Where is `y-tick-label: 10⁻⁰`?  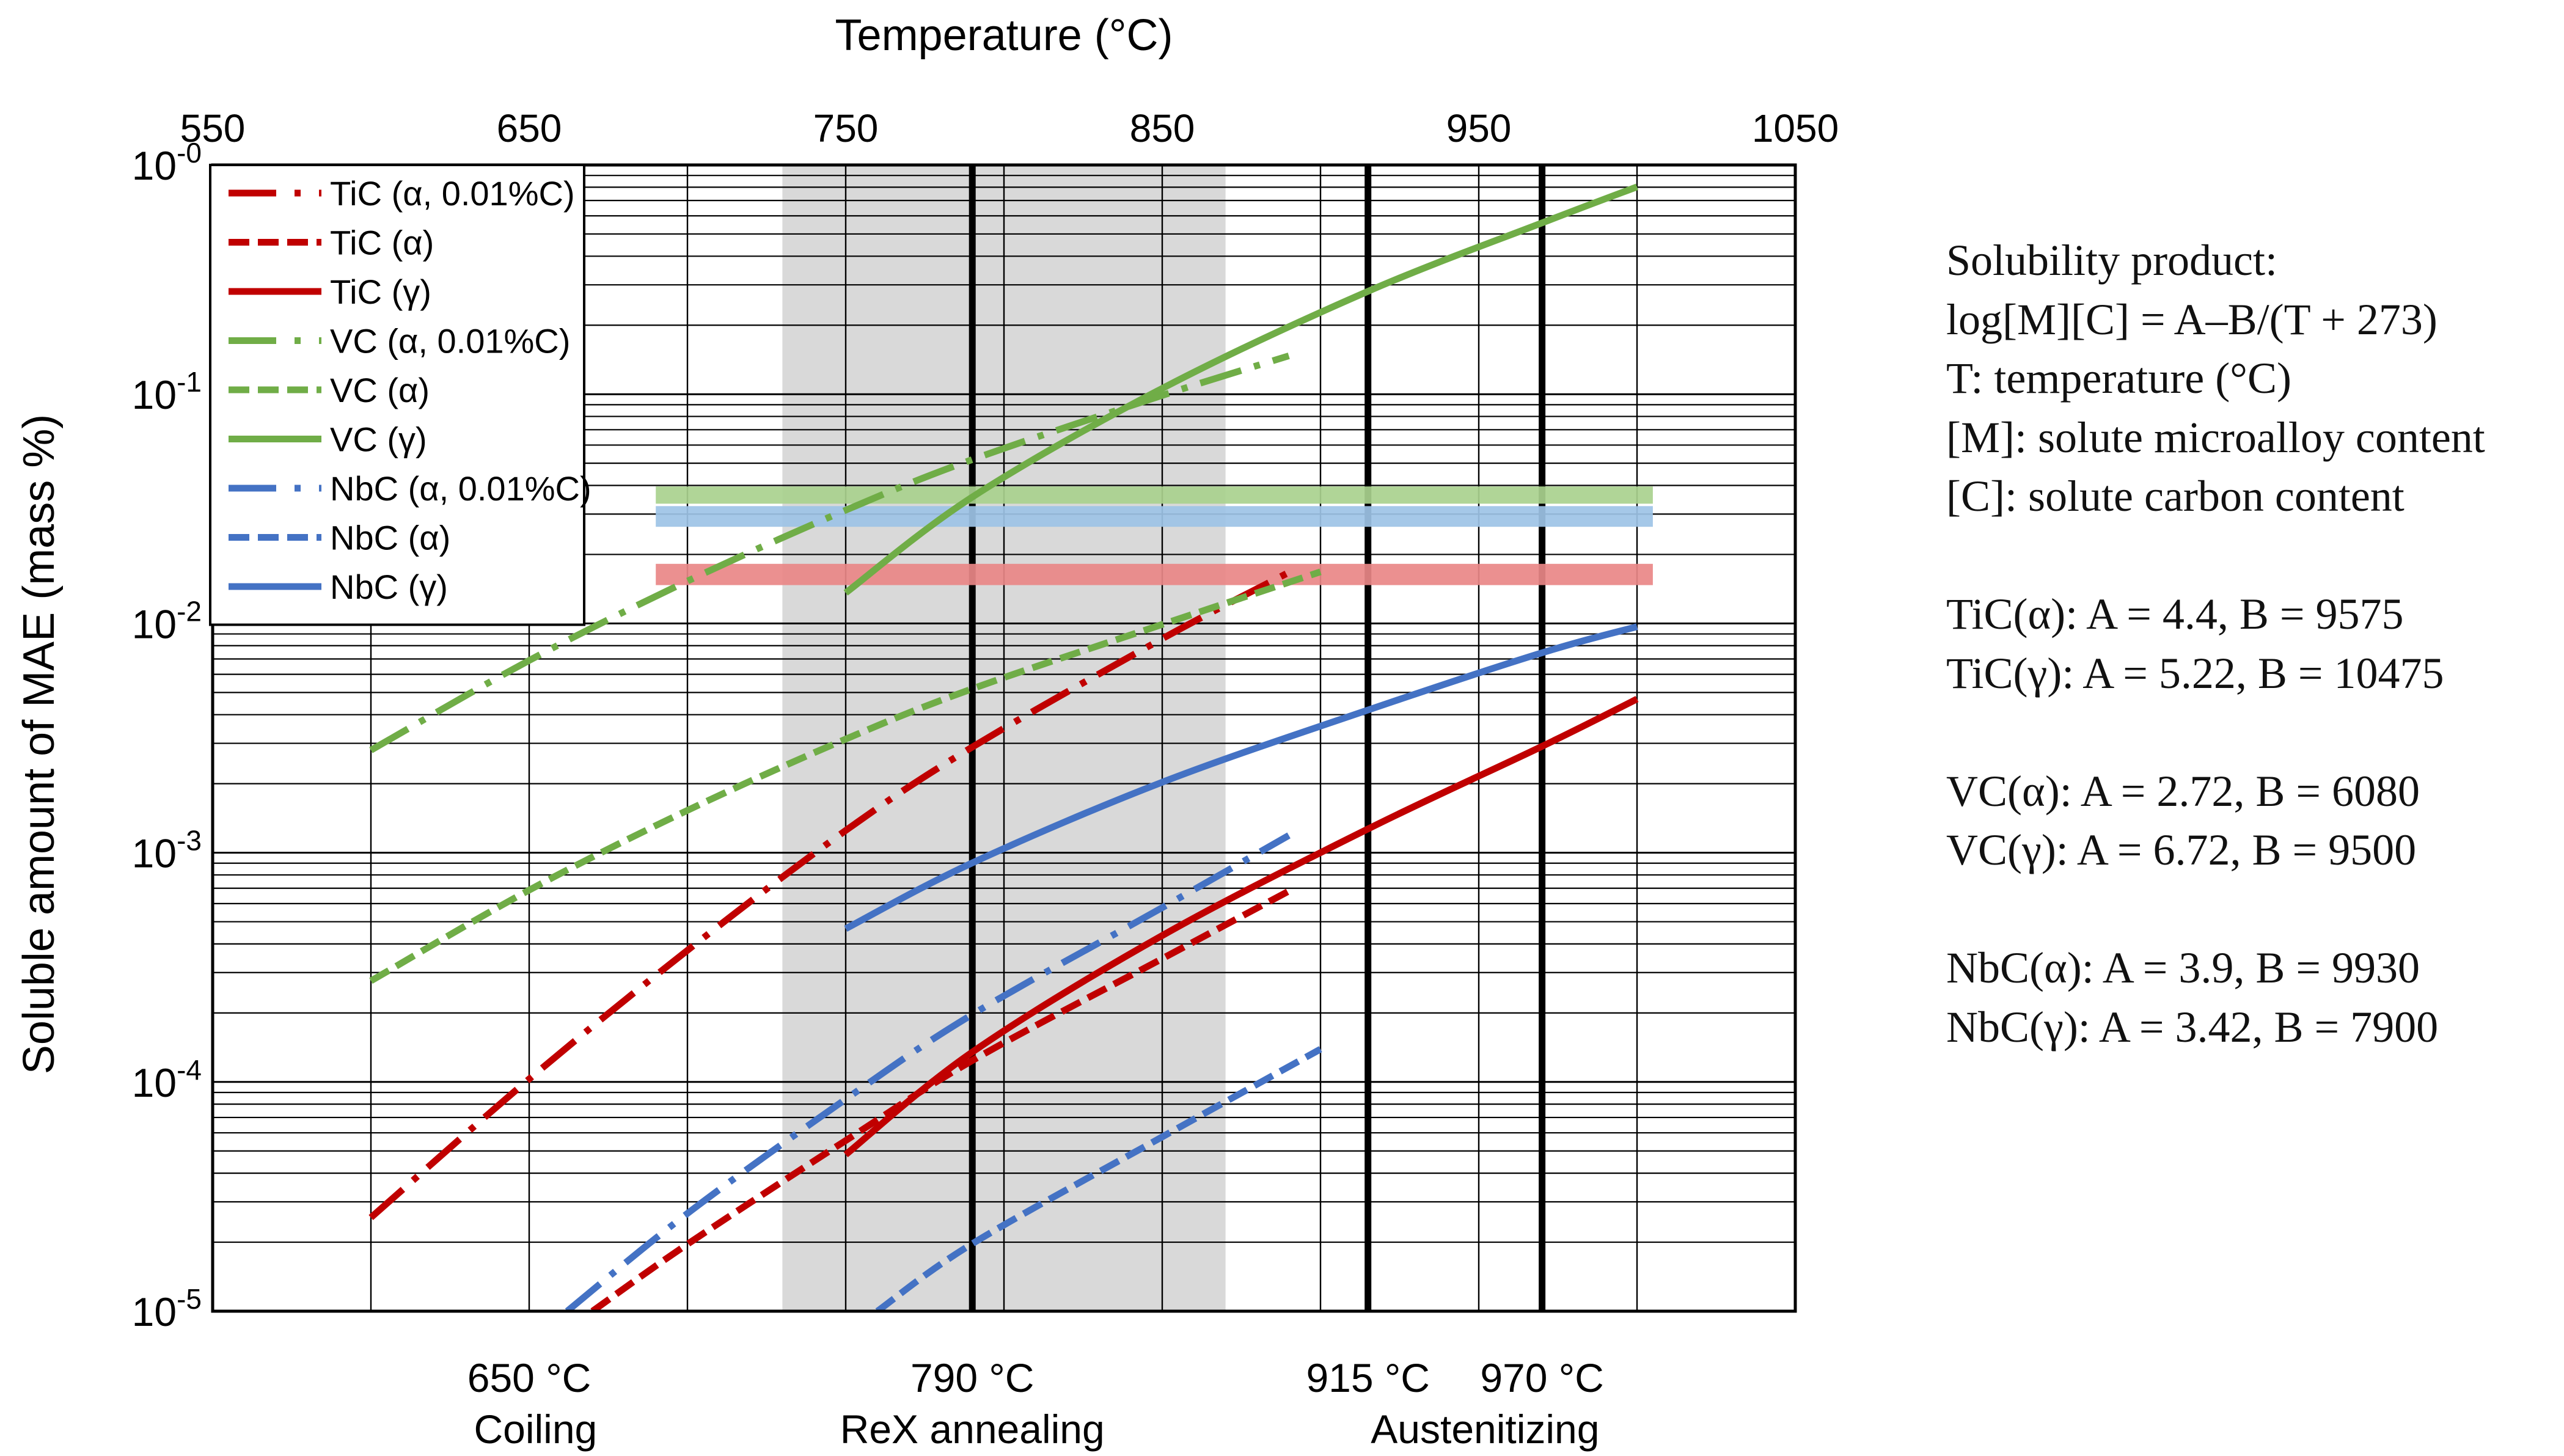
y-tick-label: 10⁻⁰ is located at coordinates (167, 162).